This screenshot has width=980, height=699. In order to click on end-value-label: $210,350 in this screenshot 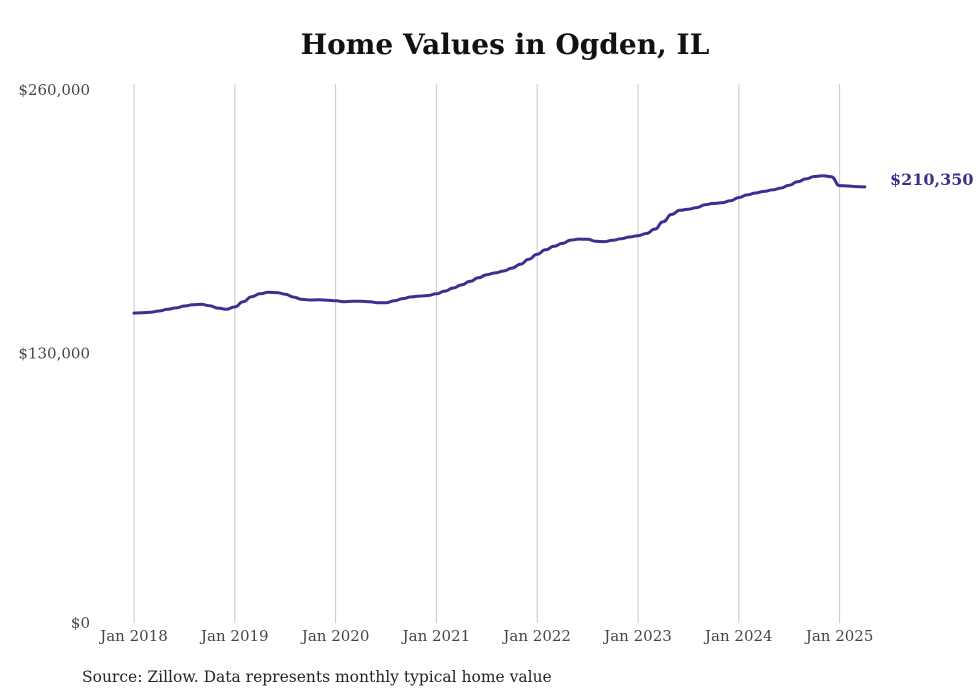, I will do `click(932, 179)`.